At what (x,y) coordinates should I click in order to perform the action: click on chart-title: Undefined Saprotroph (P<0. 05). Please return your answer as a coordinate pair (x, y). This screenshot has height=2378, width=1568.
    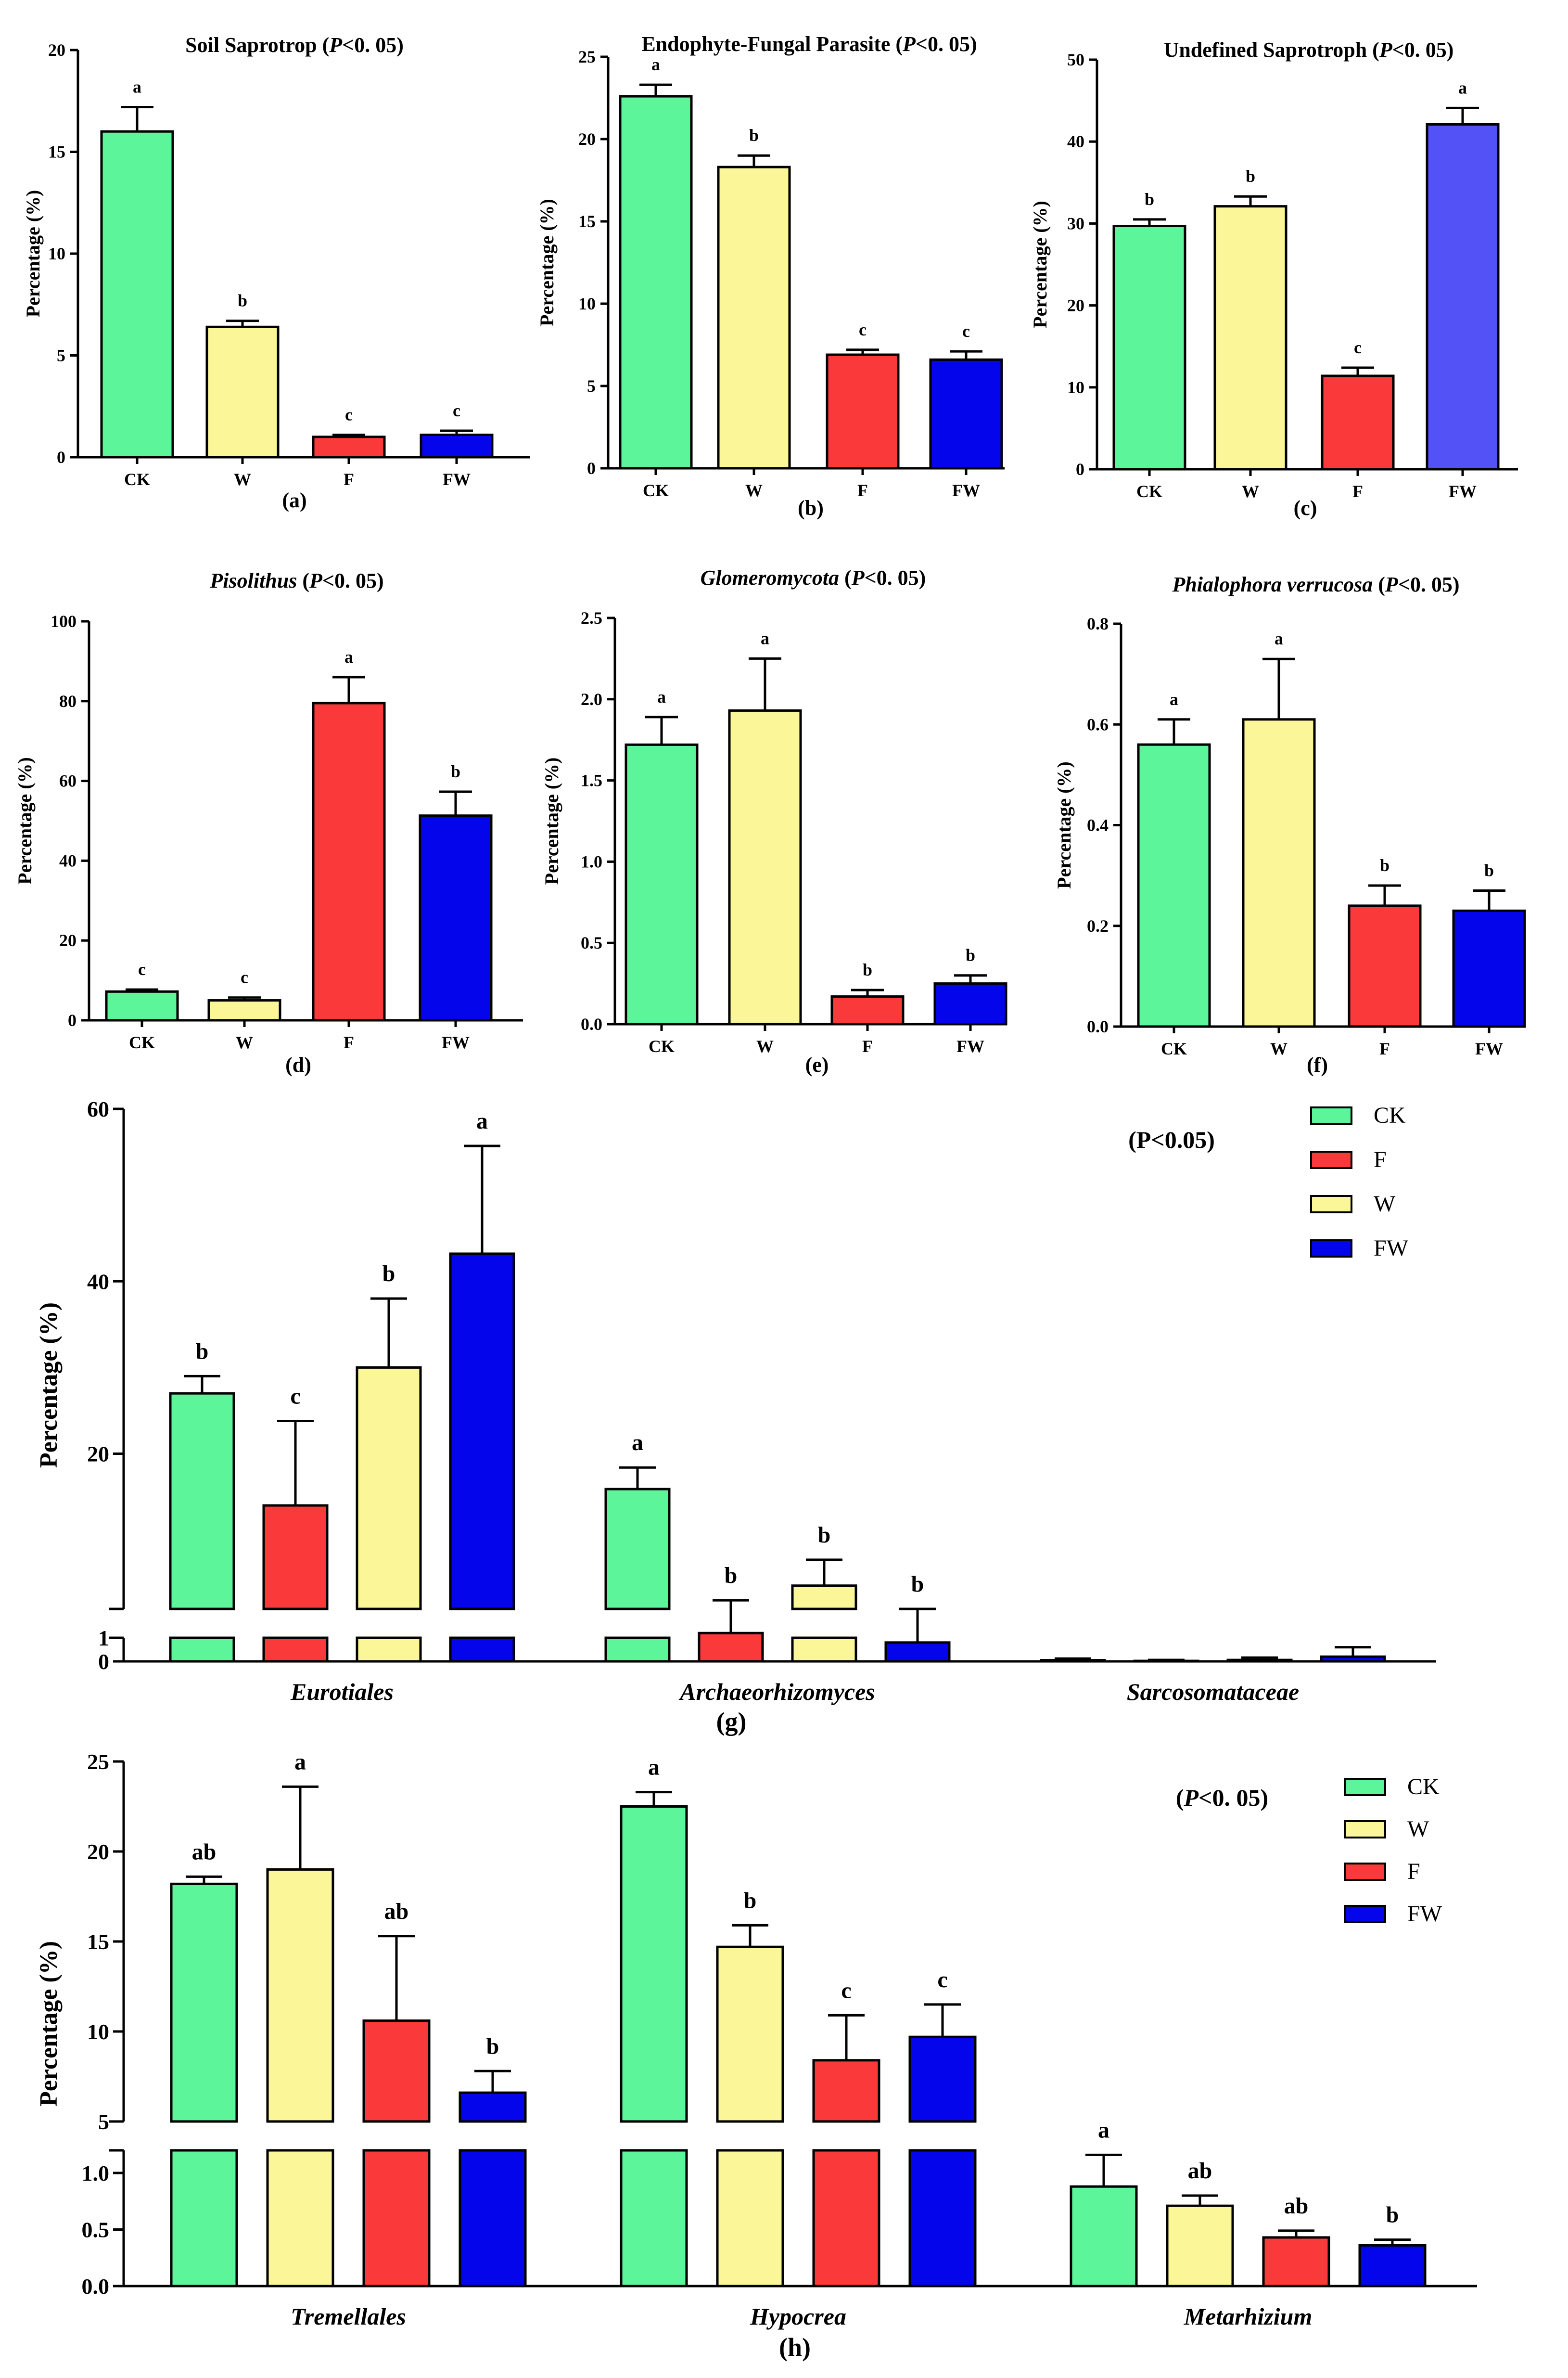
    Looking at the image, I should click on (1309, 50).